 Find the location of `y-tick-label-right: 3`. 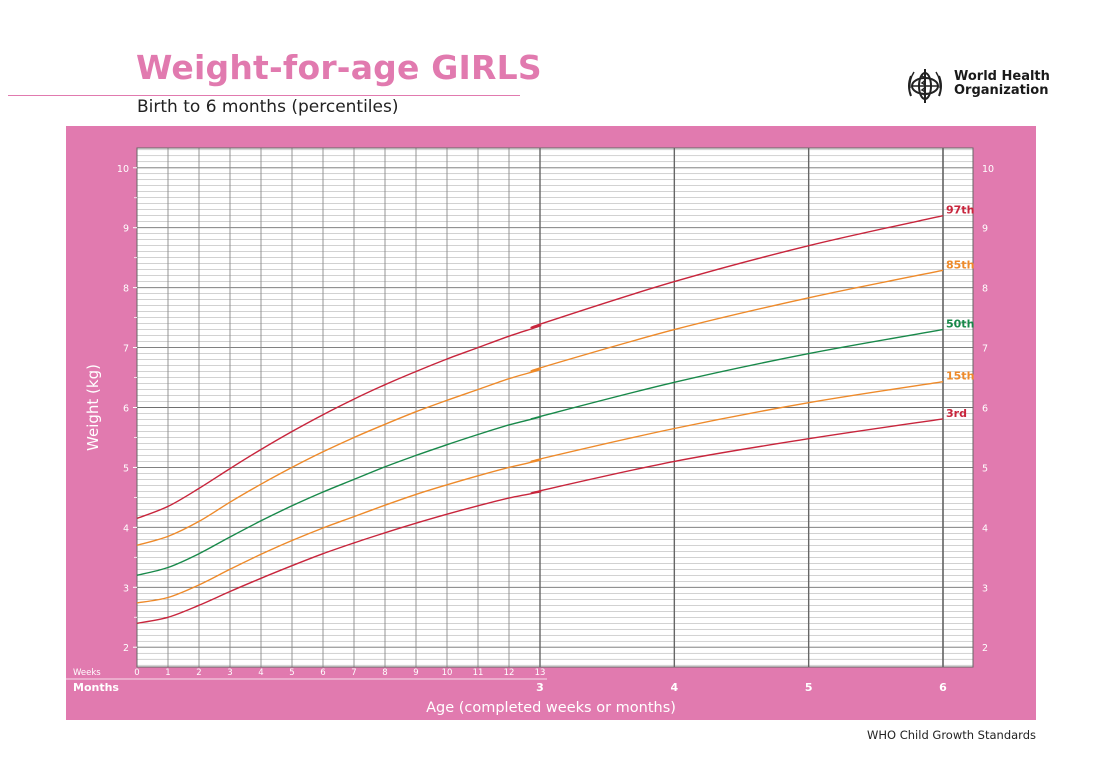

y-tick-label-right: 3 is located at coordinates (985, 588).